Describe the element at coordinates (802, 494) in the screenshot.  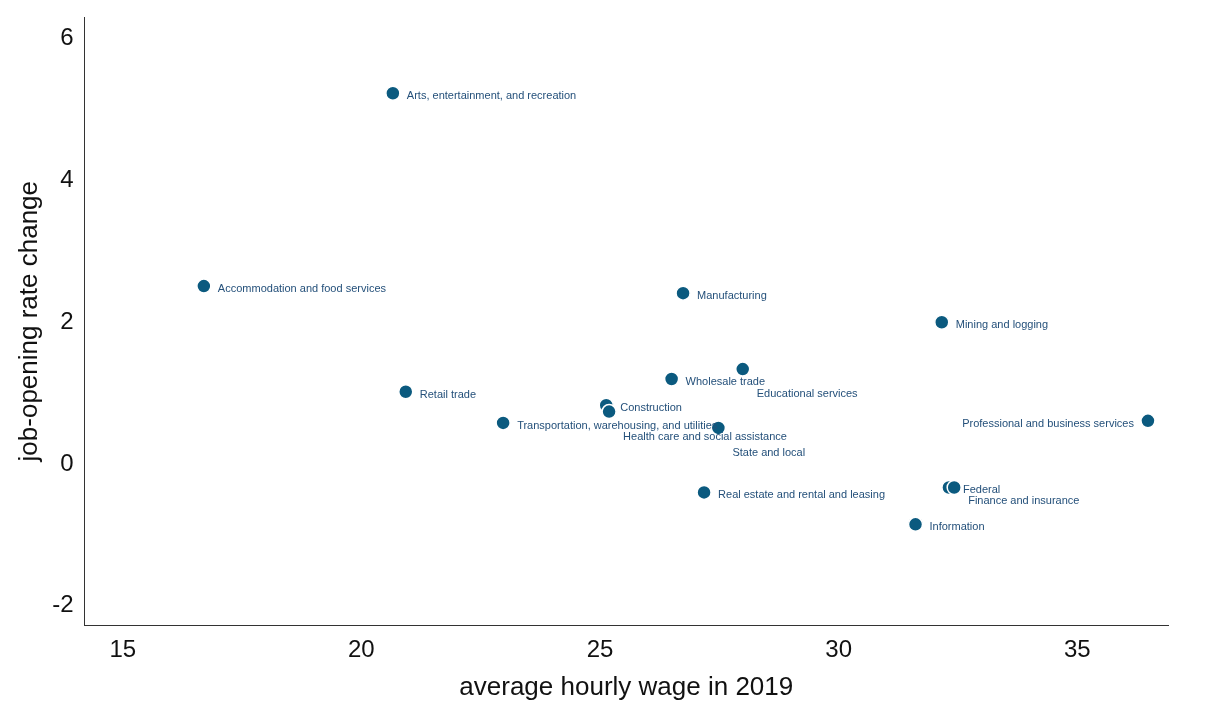
I see `annotation: Real estate and rental and leasing` at that location.